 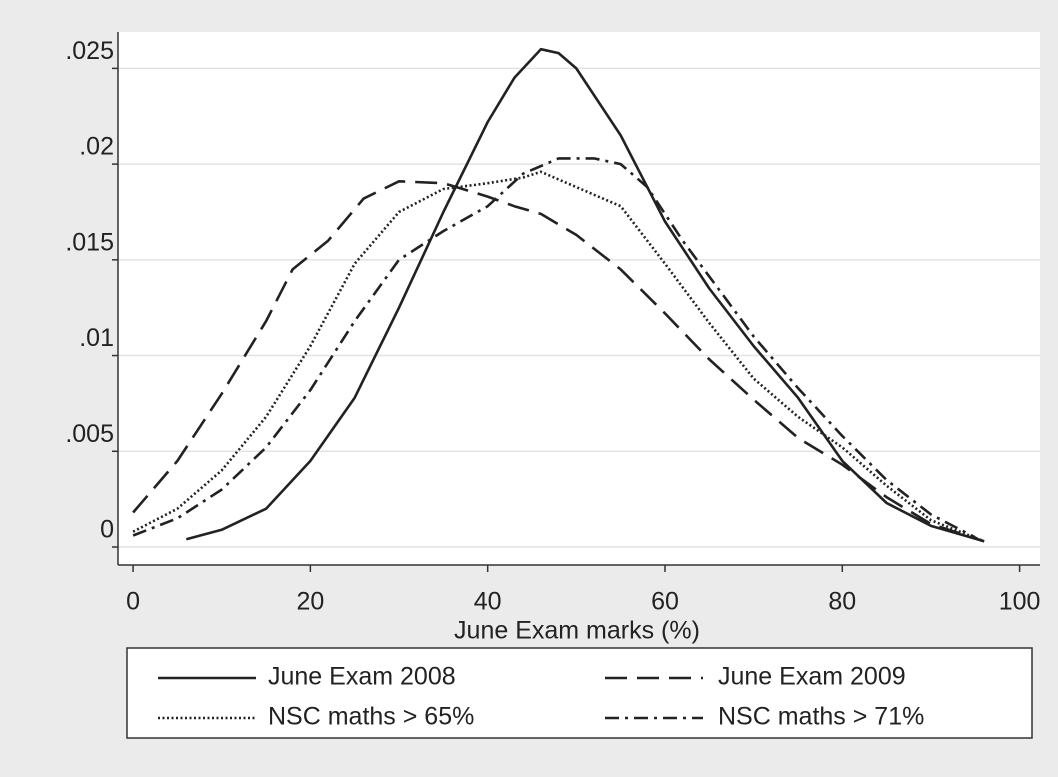 I want to click on x-tick-label: 60, so click(x=665, y=602).